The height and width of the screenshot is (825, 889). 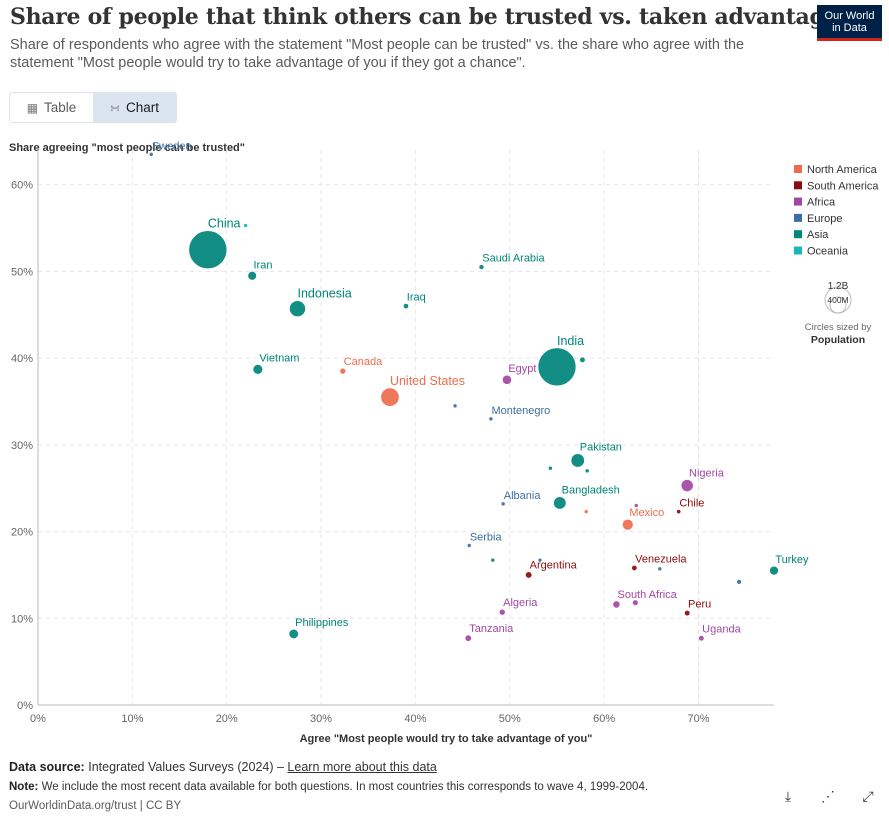 What do you see at coordinates (134, 107) in the screenshot?
I see `tab-chart: ∺ Chart` at bounding box center [134, 107].